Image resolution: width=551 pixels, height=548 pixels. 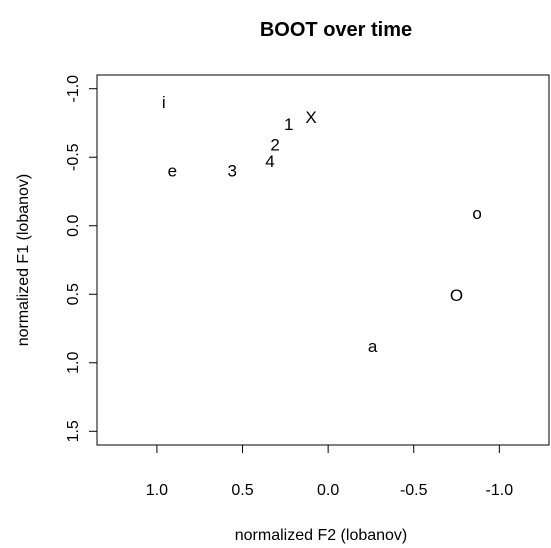 I want to click on y-tick-label: -1.0, so click(x=73, y=89).